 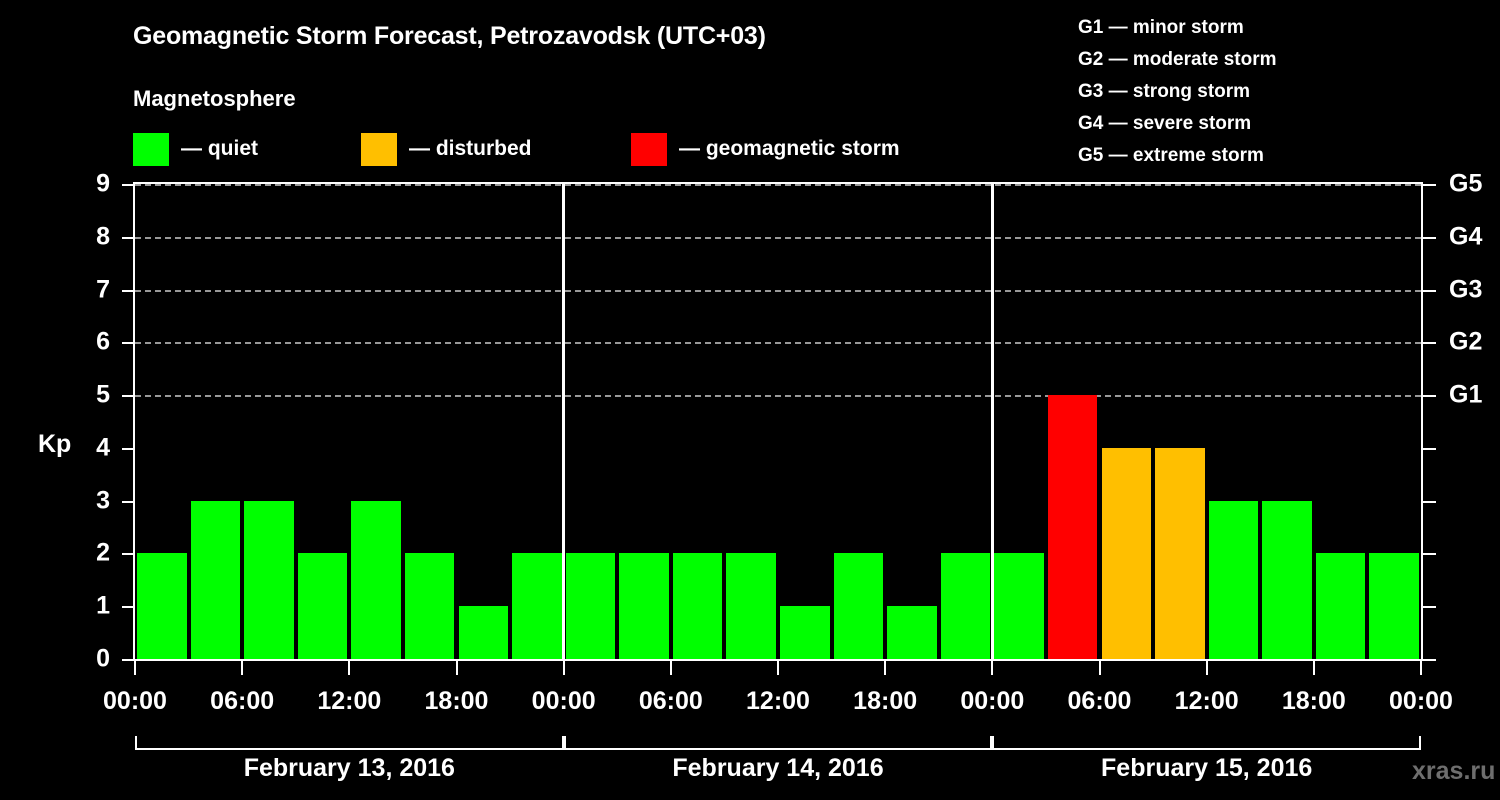 What do you see at coordinates (103, 500) in the screenshot?
I see `y-tick-label-3: 3` at bounding box center [103, 500].